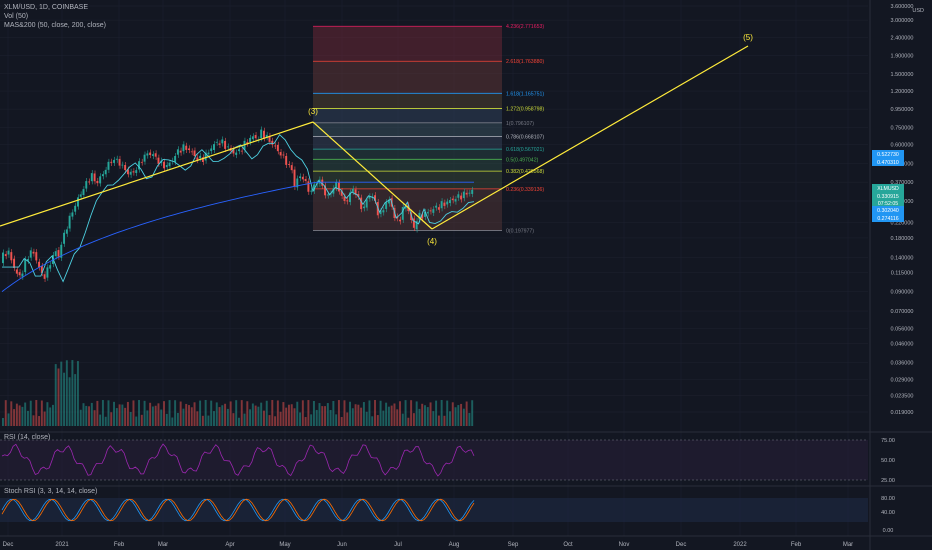 The width and height of the screenshot is (932, 550). I want to click on wave-label: (3), so click(313, 111).